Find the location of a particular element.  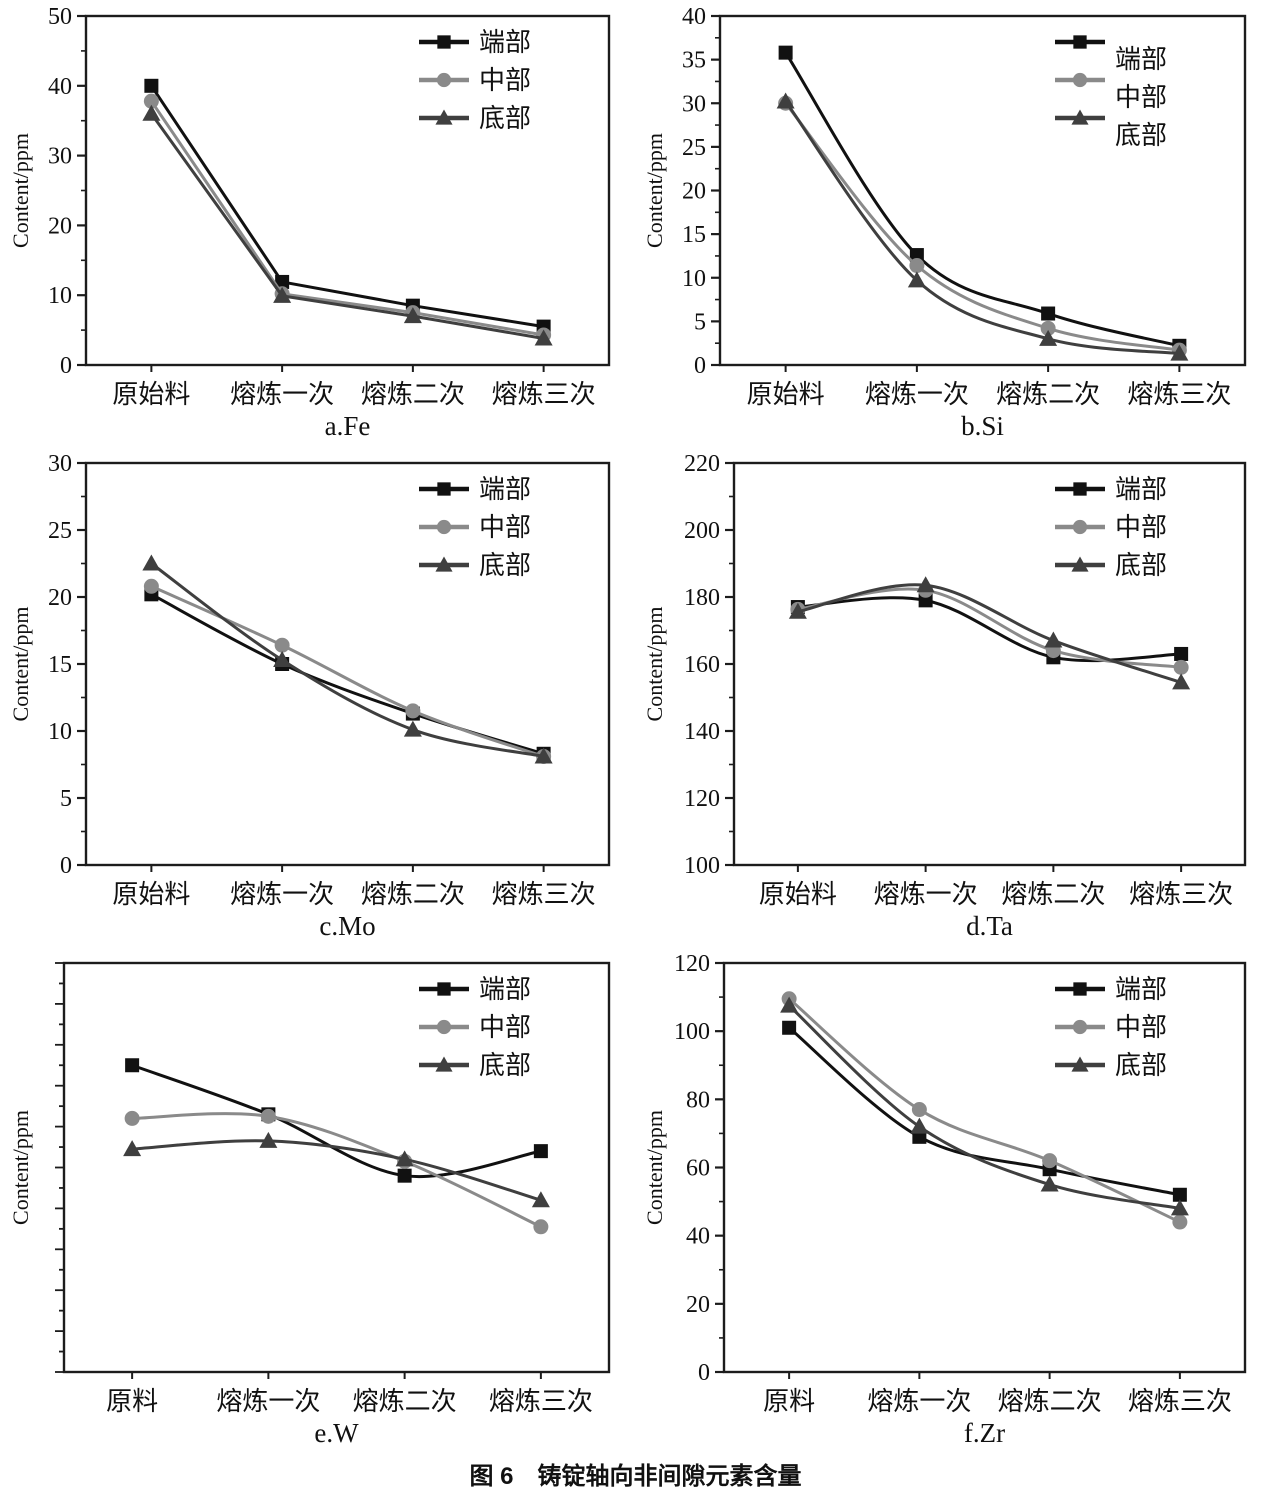

figure-caption: 图 6 铸锭轴向非间隙元素含量 is located at coordinates (635, 1476).